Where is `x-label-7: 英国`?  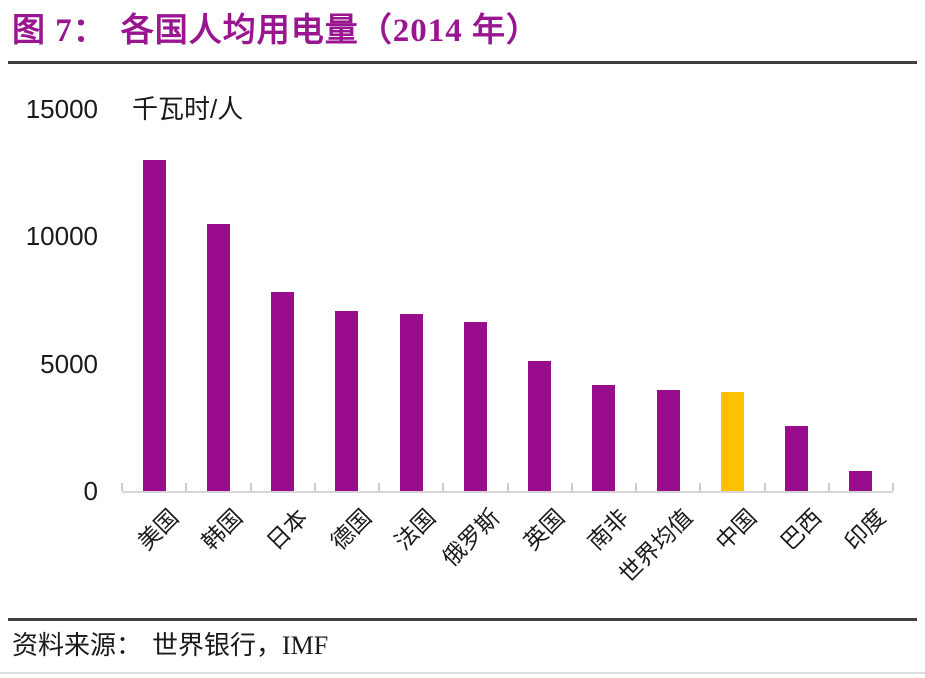 x-label-7: 英国 is located at coordinates (544, 529).